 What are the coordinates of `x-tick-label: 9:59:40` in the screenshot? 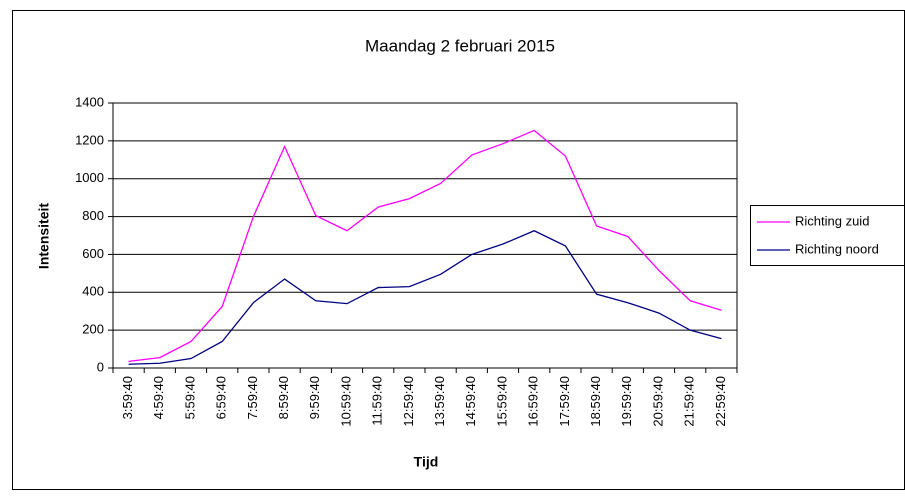 It's located at (314, 397).